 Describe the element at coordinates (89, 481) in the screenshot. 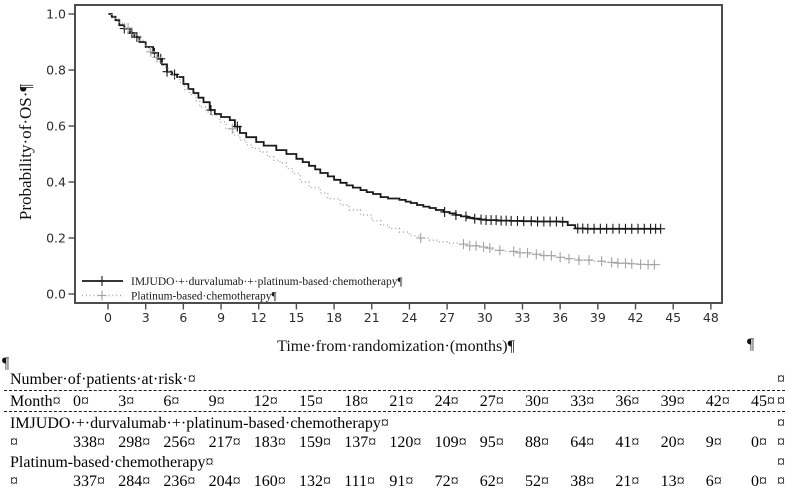

I see `at-risk-count-cell: 337¤` at that location.